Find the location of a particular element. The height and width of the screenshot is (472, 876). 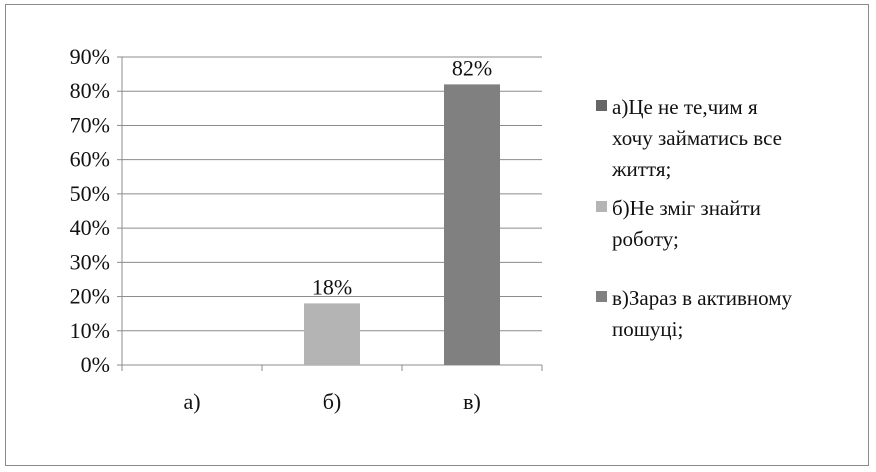

legend-label-a-line-1: а)Це не те,чим я is located at coordinates (685, 107).